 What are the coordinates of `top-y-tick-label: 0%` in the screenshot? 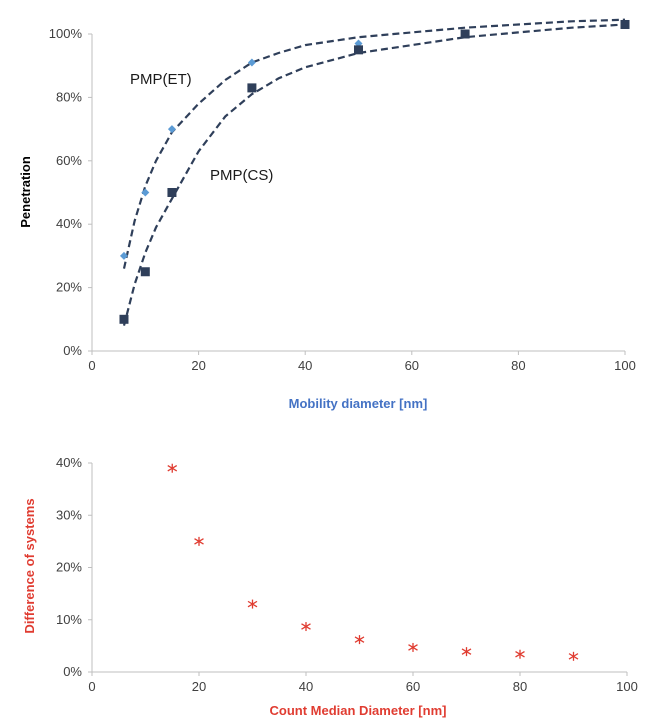 It's located at (72, 350).